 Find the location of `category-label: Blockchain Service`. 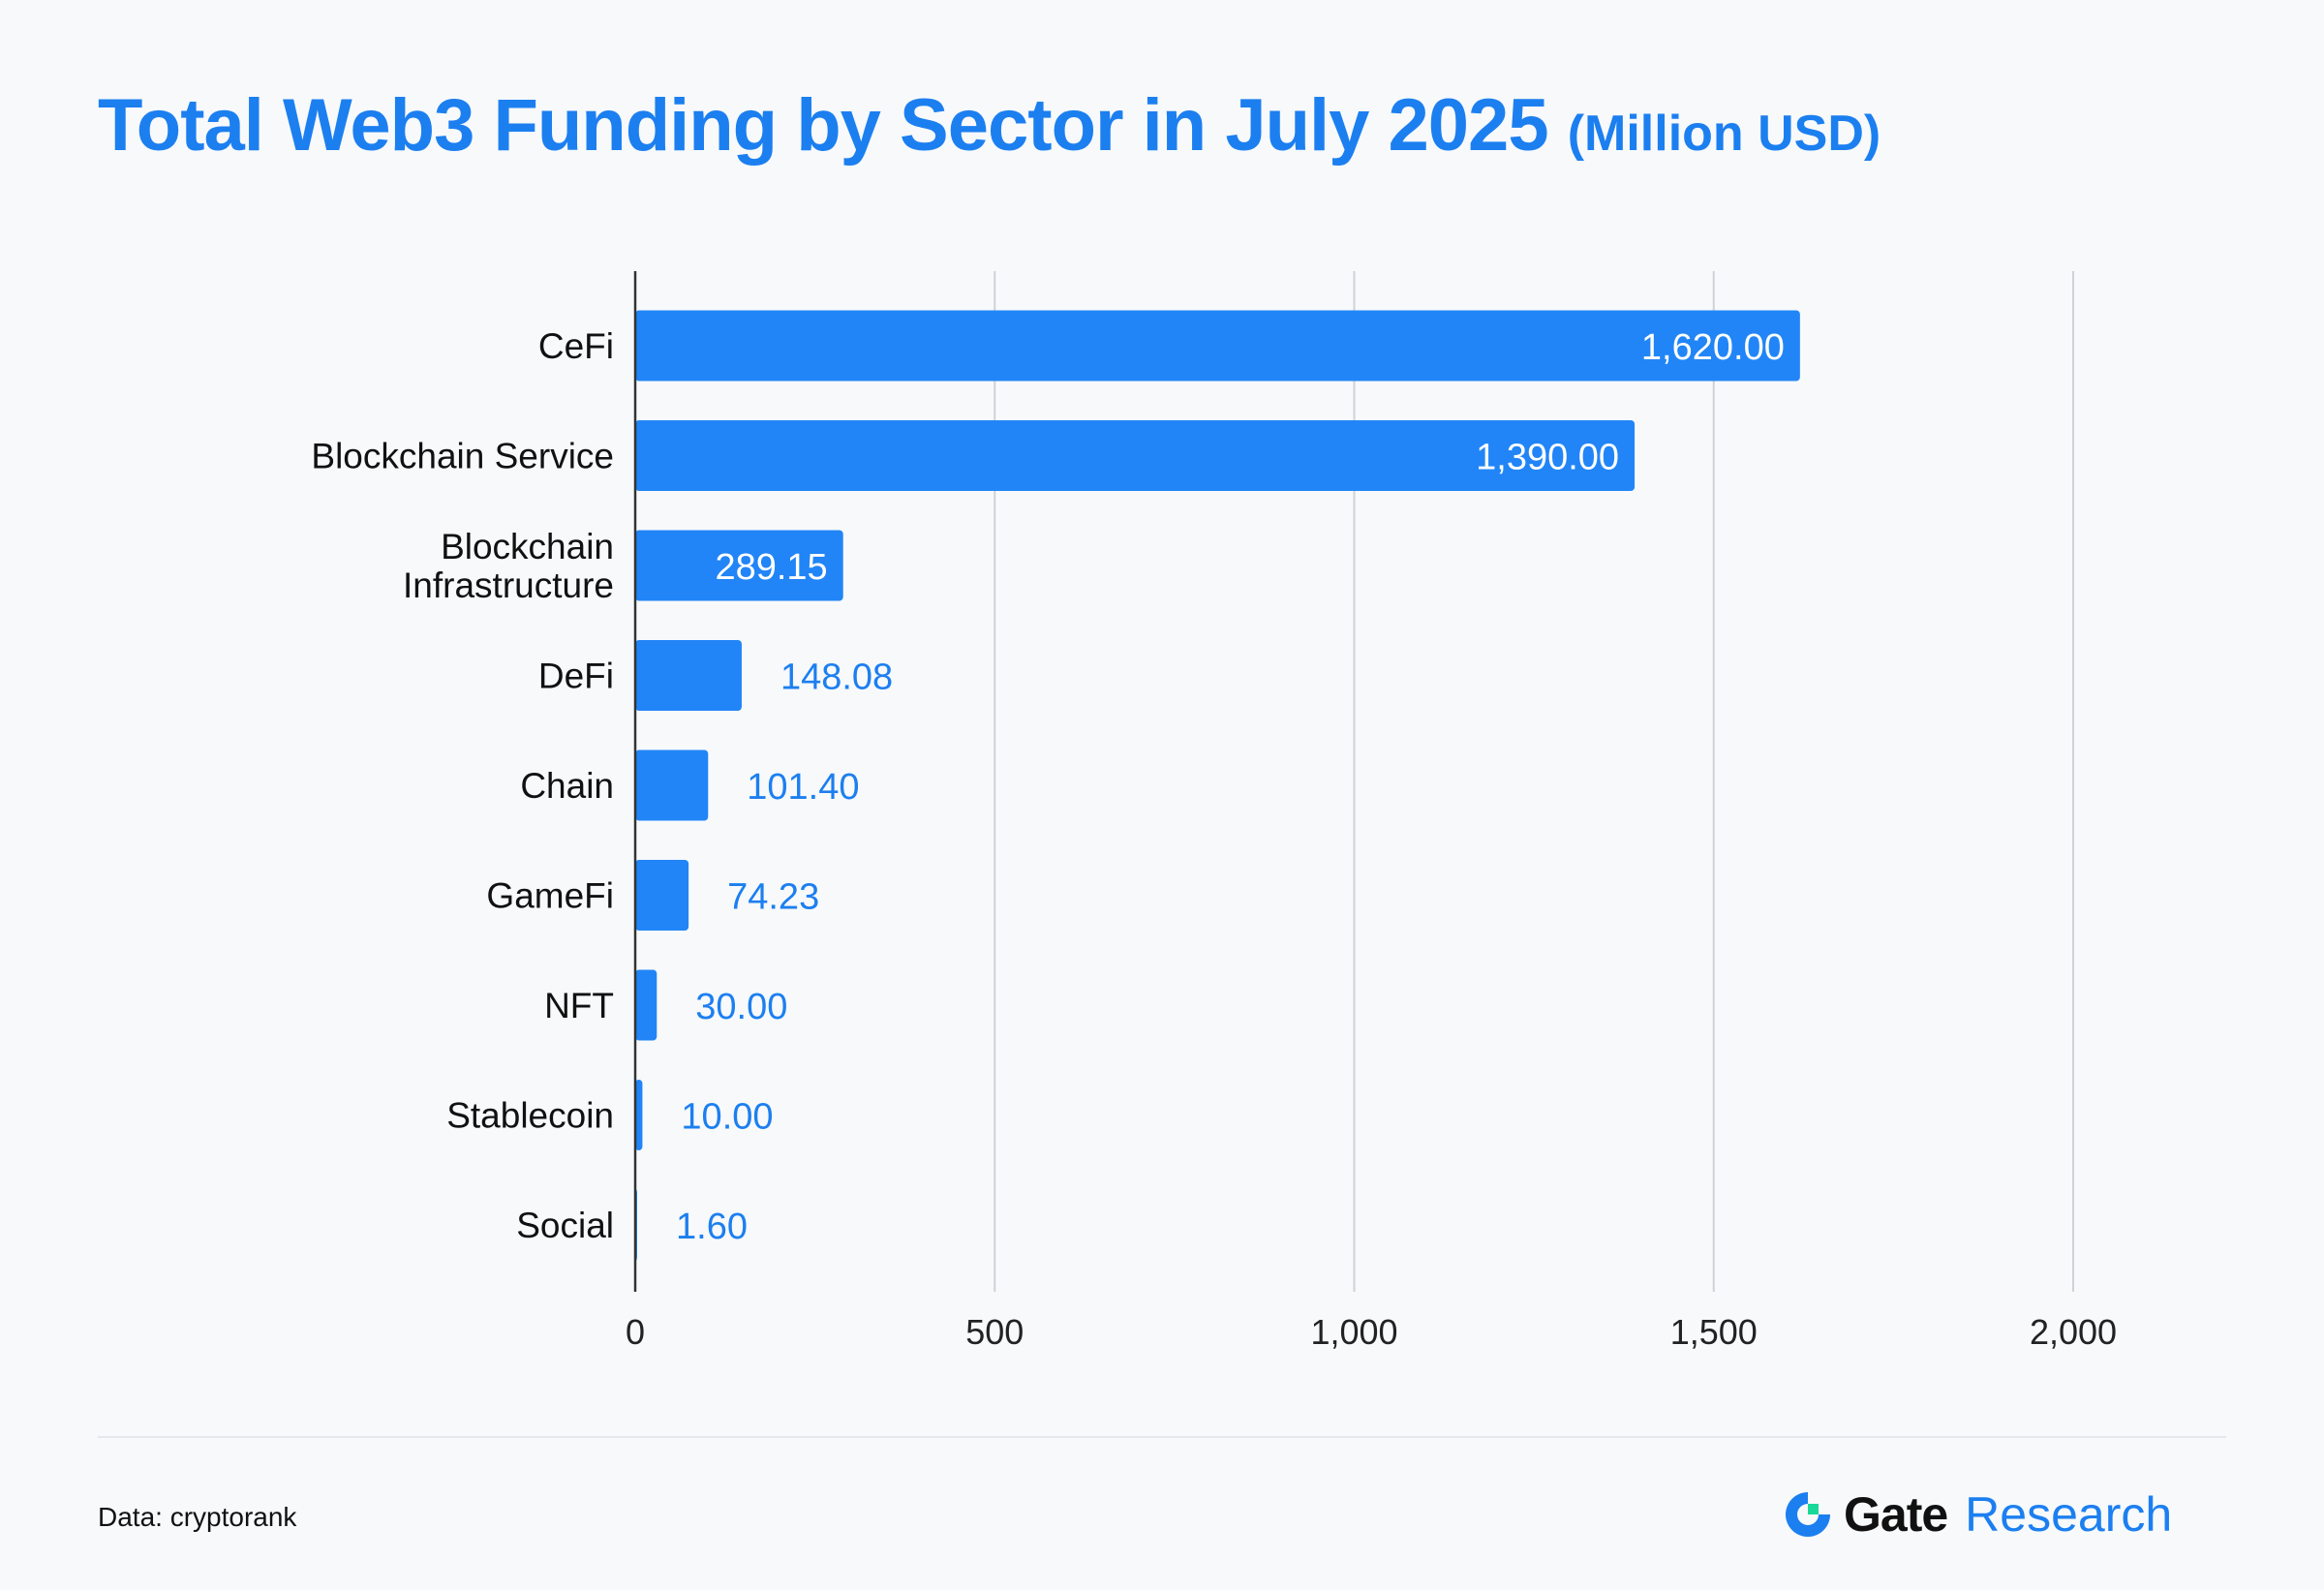

category-label: Blockchain Service is located at coordinates (463, 456).